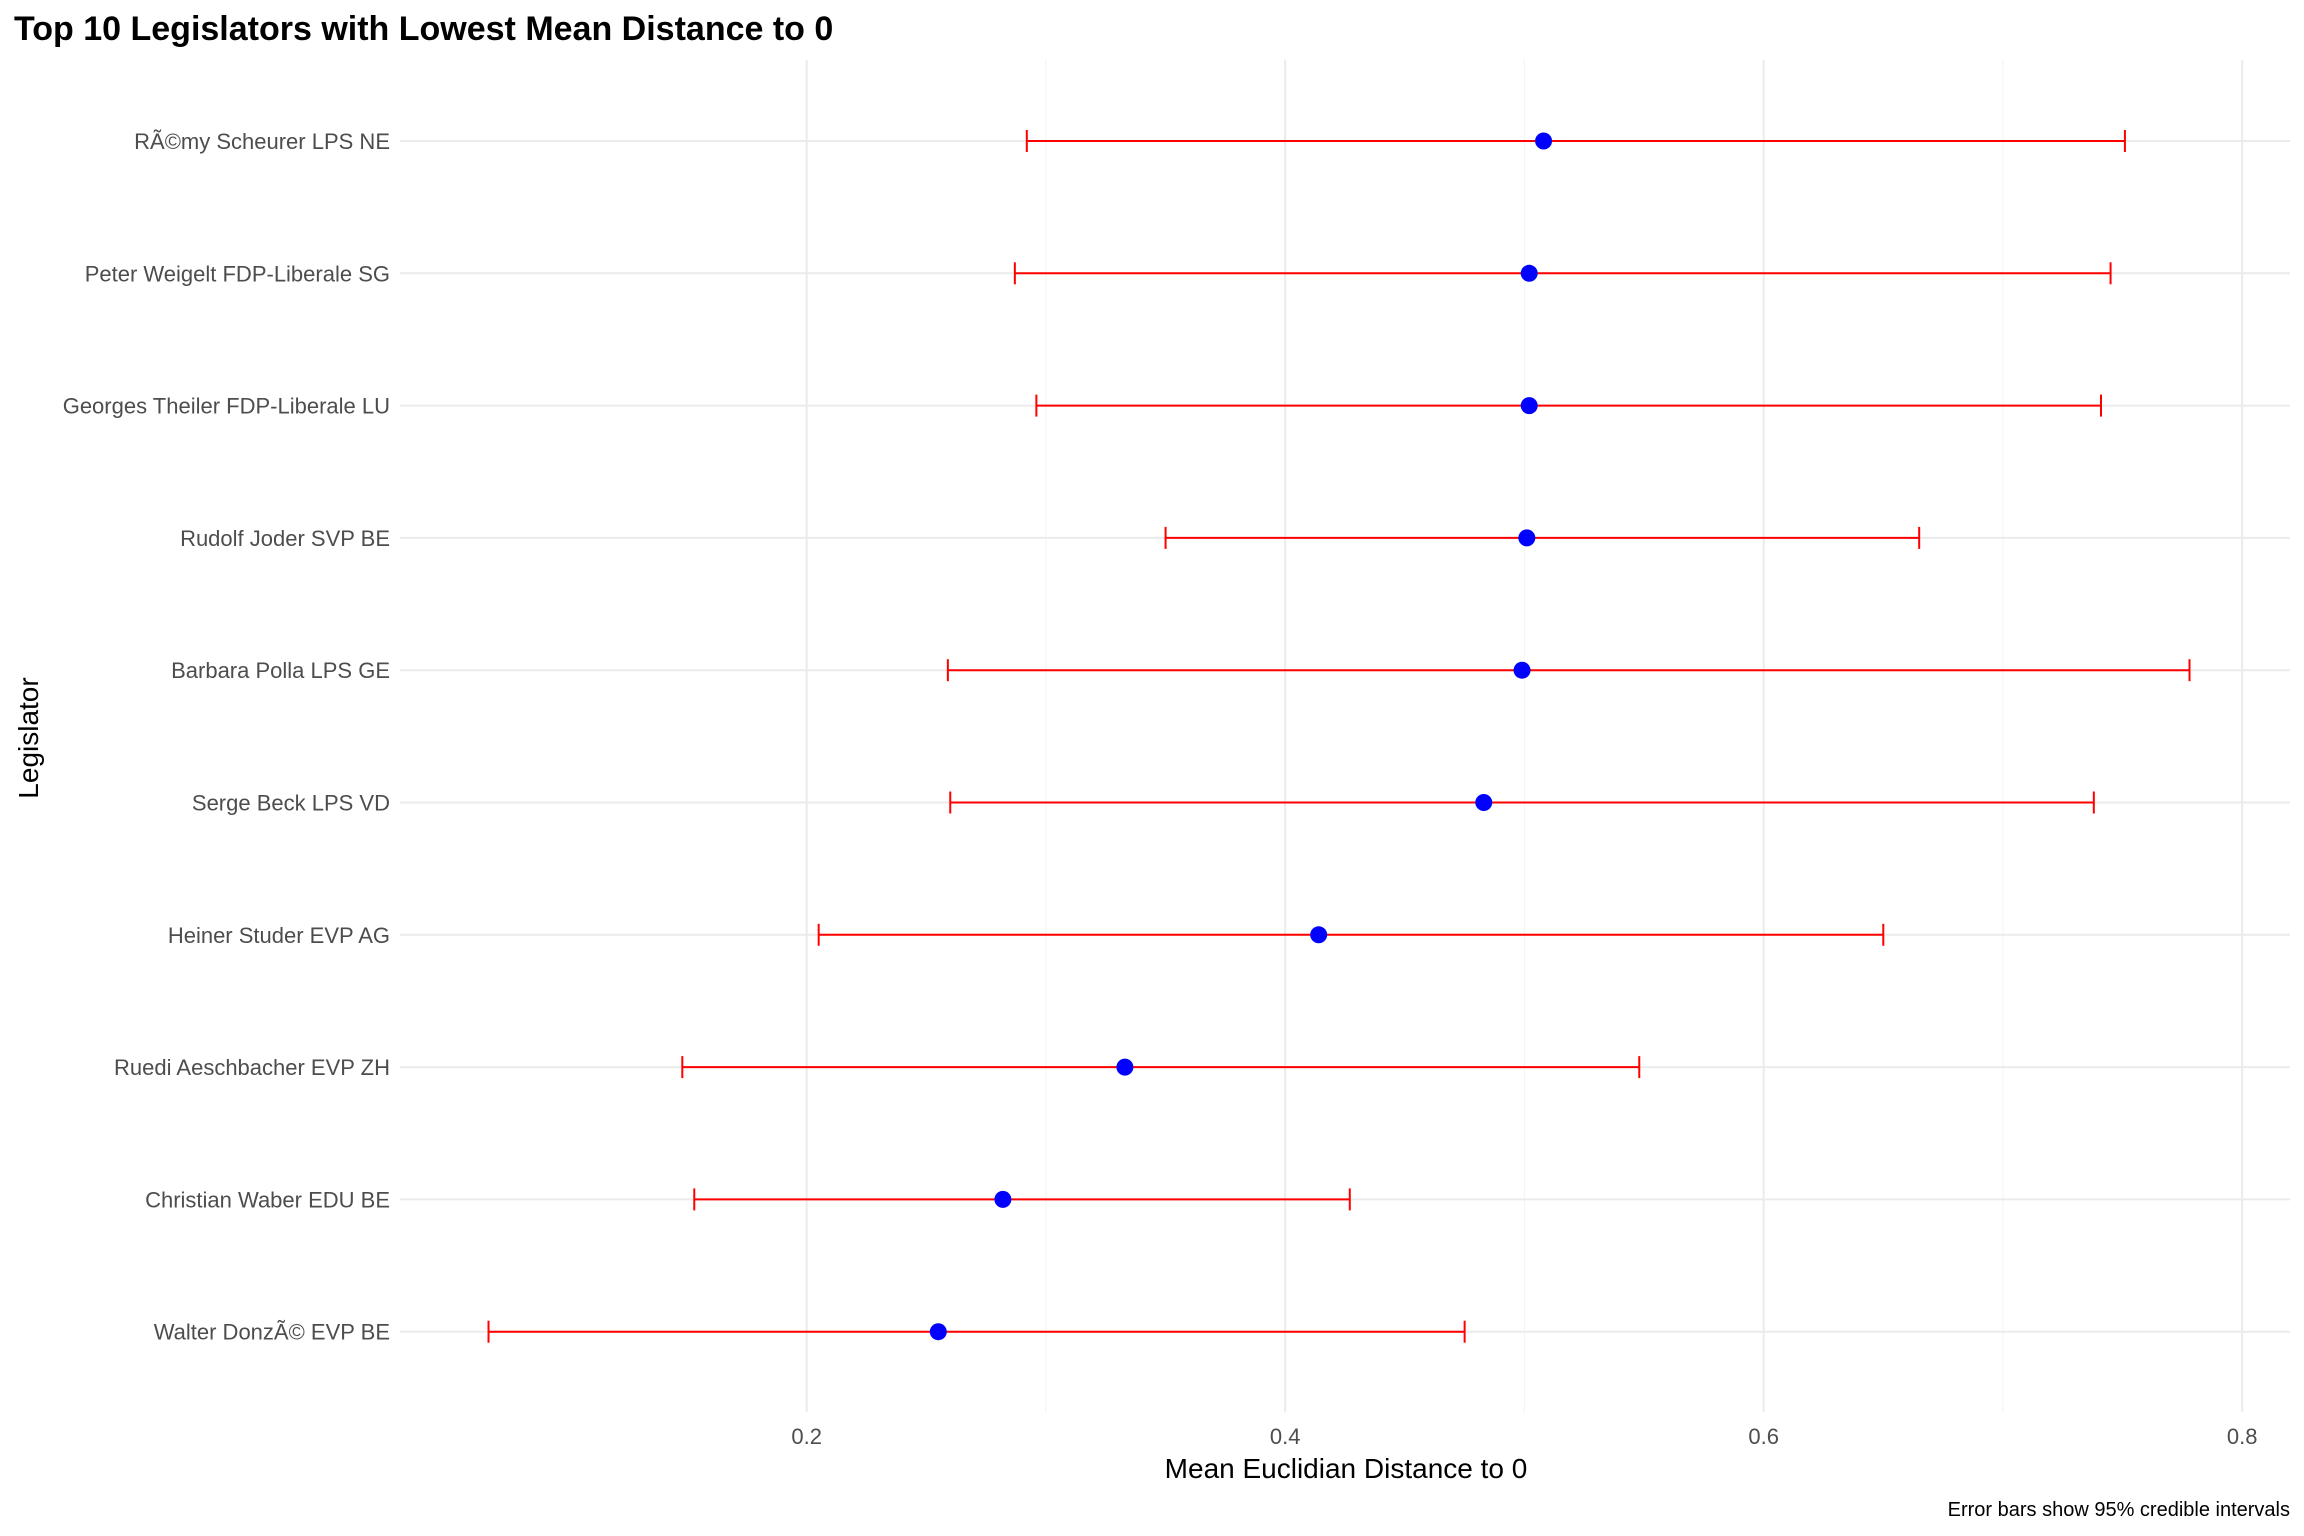 Image resolution: width=2304 pixels, height=1536 pixels. Describe the element at coordinates (272, 1332) in the screenshot. I see `y-tick-label: Walter DonzÃ© EVP BE` at that location.